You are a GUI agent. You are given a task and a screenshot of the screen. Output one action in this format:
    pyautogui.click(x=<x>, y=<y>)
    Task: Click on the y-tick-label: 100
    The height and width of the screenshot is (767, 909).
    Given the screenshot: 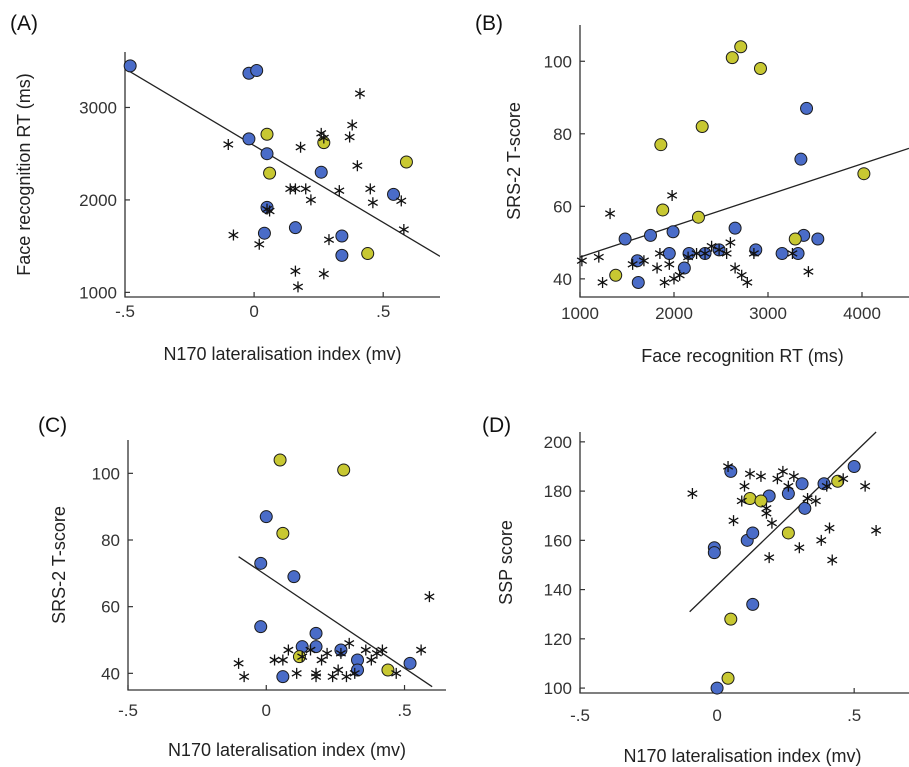 What is the action you would take?
    pyautogui.click(x=106, y=473)
    